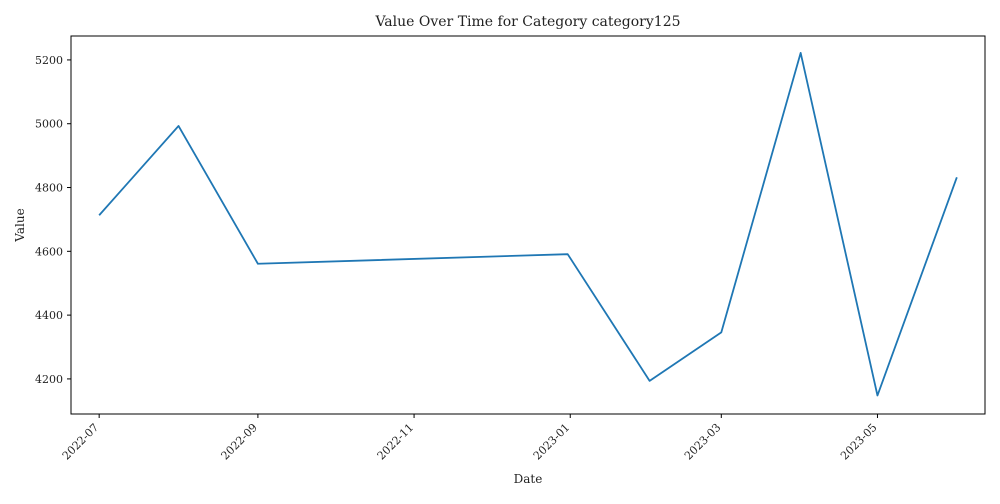 This screenshot has width=1000, height=504. Describe the element at coordinates (81, 442) in the screenshot. I see `x-tick-label: 2022-07` at that location.